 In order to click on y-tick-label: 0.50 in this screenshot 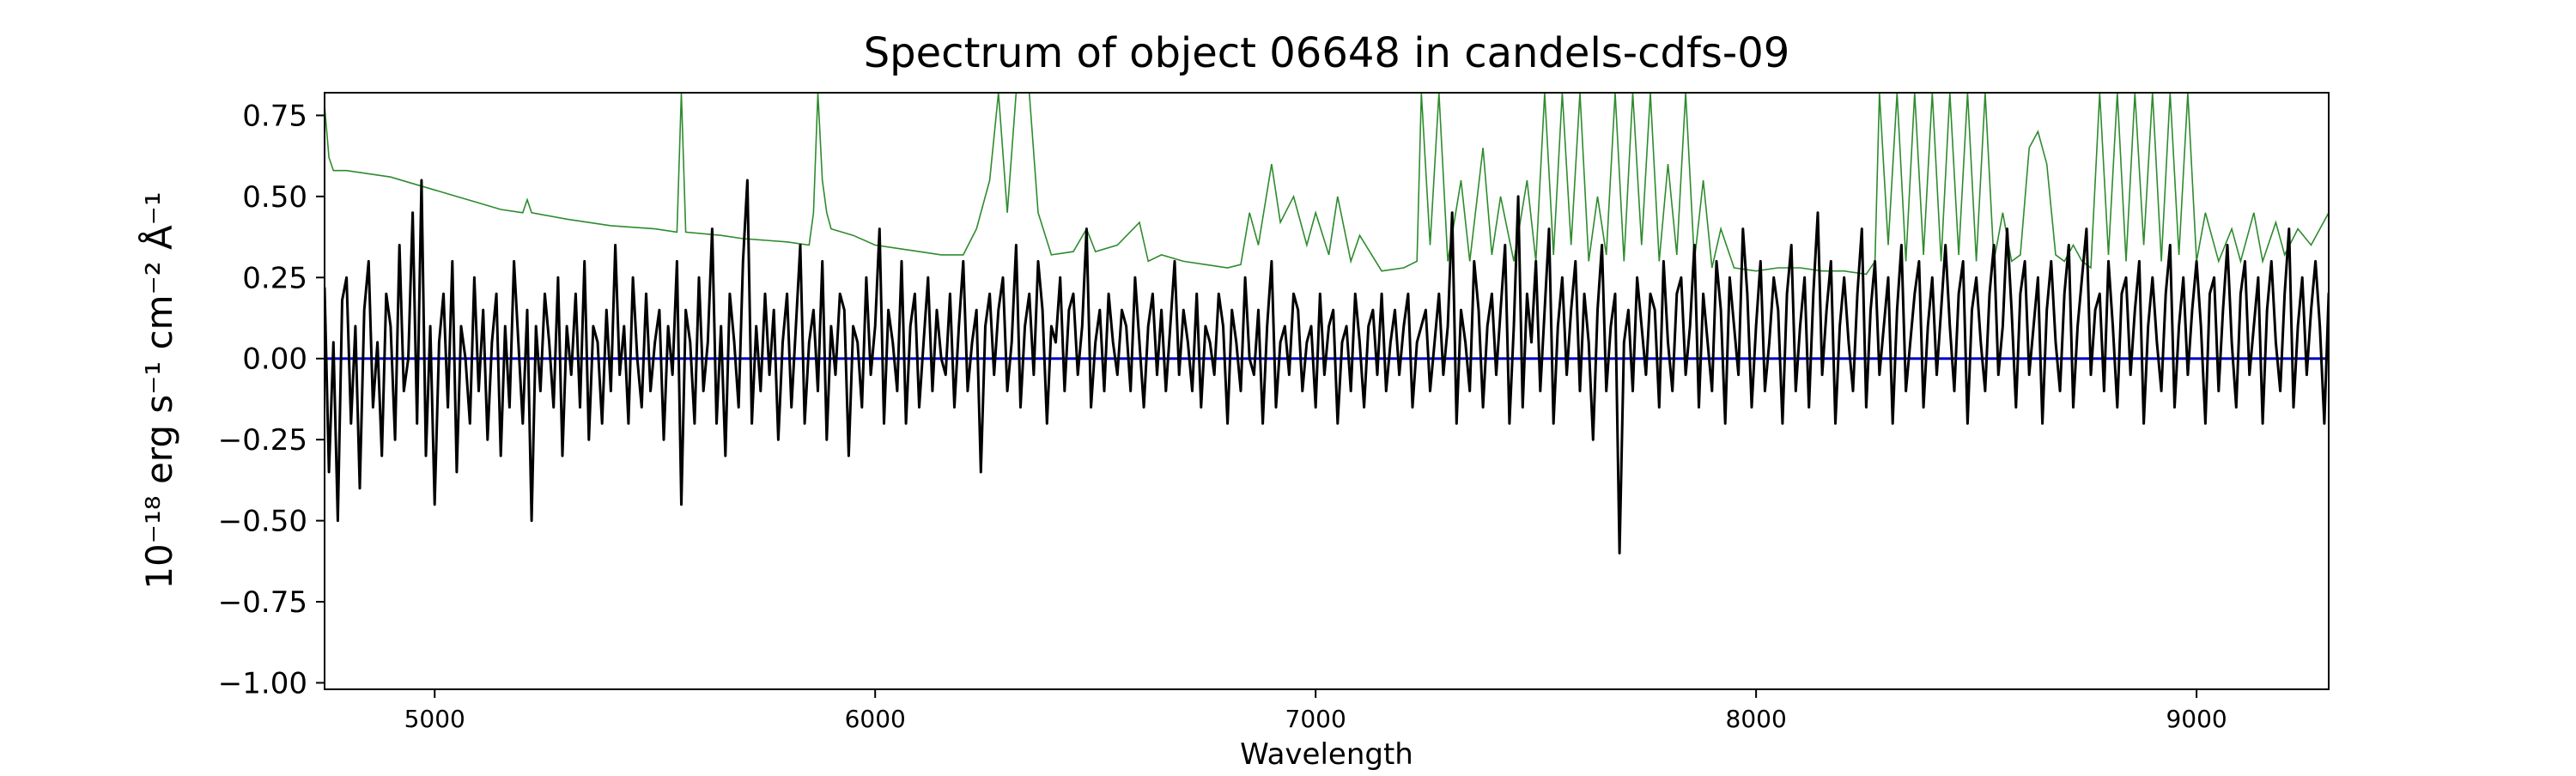, I will do `click(274, 198)`.